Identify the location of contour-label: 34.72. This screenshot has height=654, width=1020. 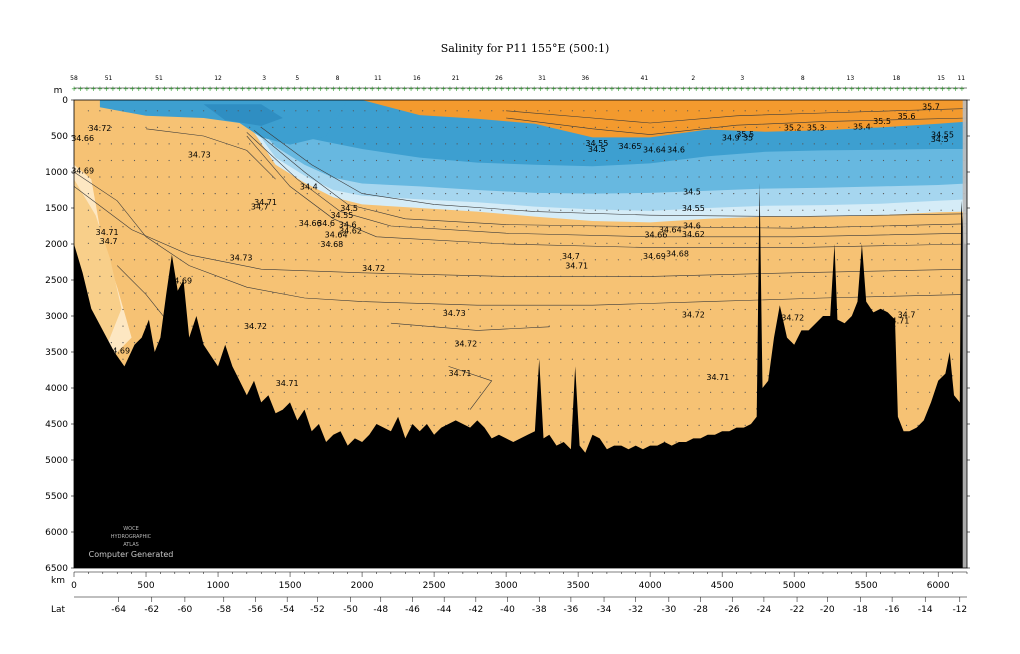
(693, 315).